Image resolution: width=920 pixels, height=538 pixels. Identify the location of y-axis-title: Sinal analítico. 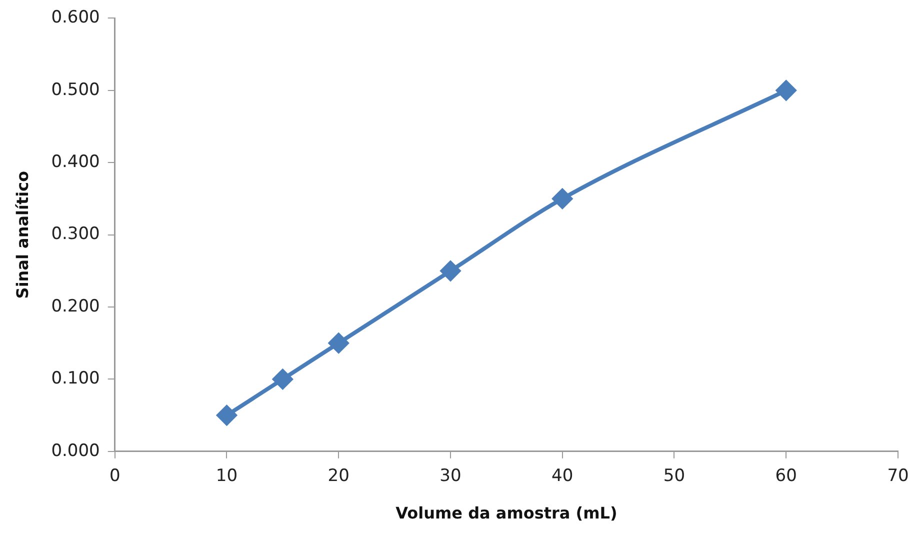
(22, 234).